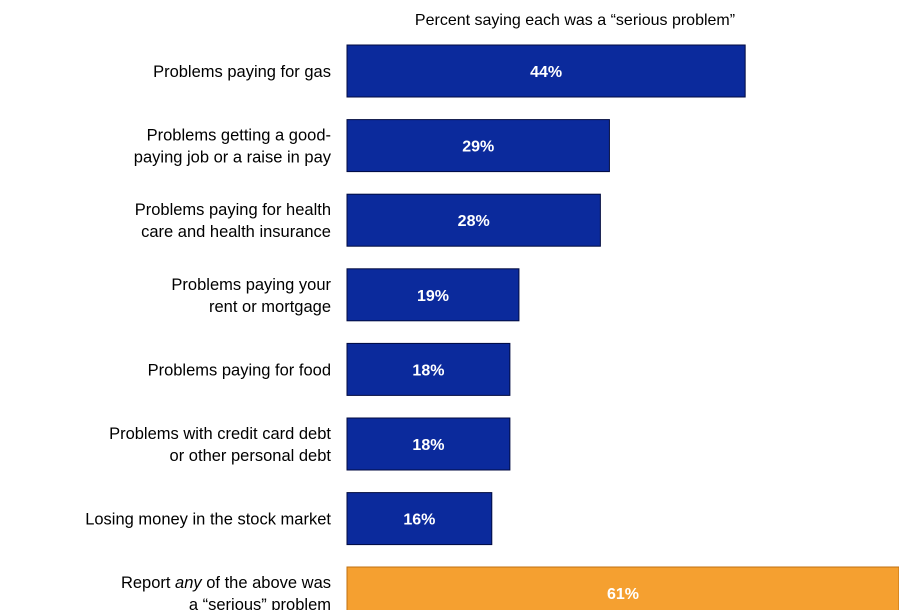  I want to click on bar-value-label-5: 18%, so click(428, 370).